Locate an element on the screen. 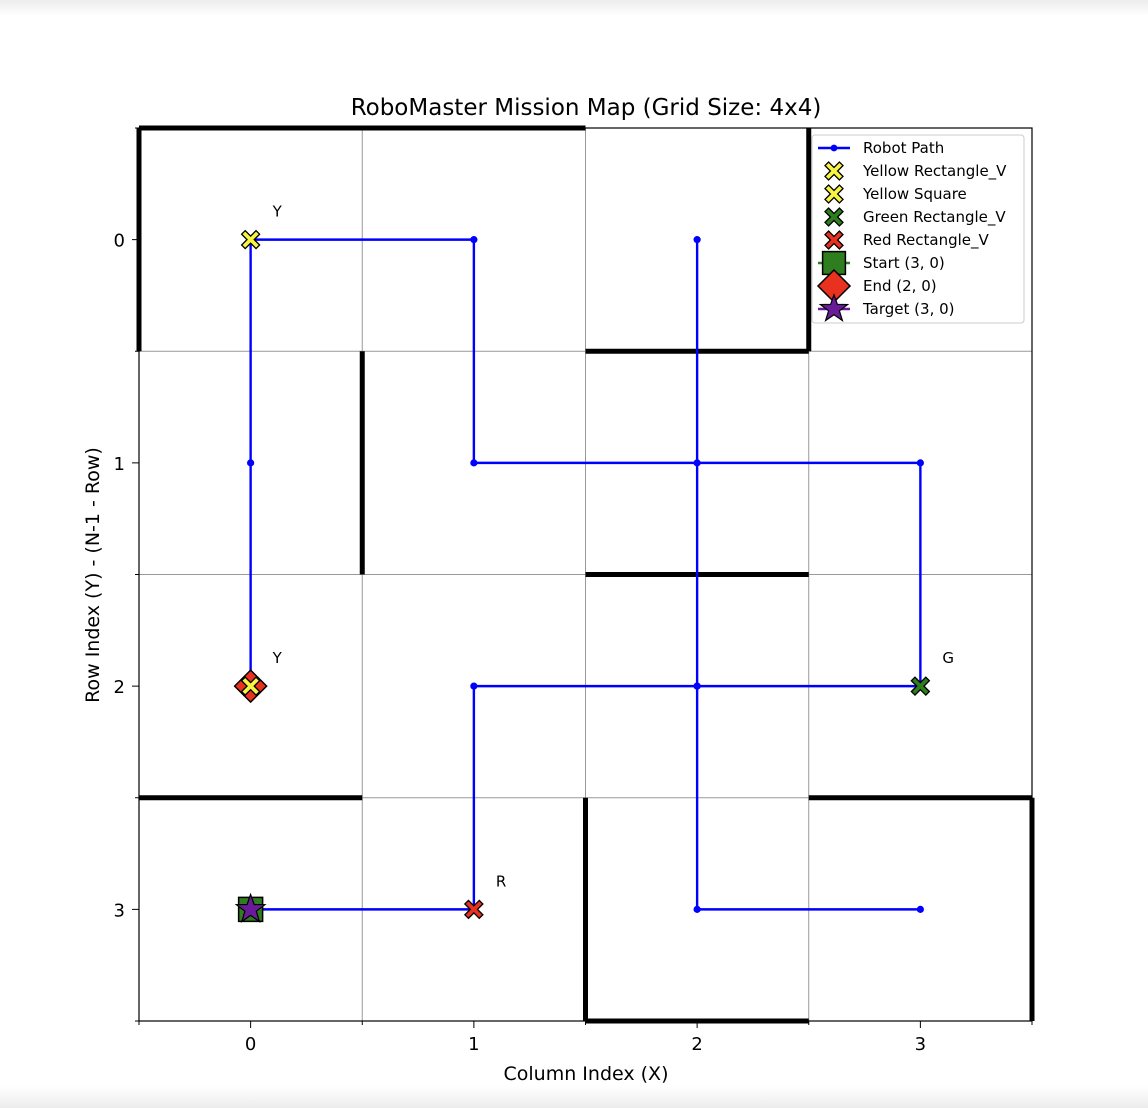 This screenshot has height=1108, width=1148. marker-label: G is located at coordinates (948, 658).